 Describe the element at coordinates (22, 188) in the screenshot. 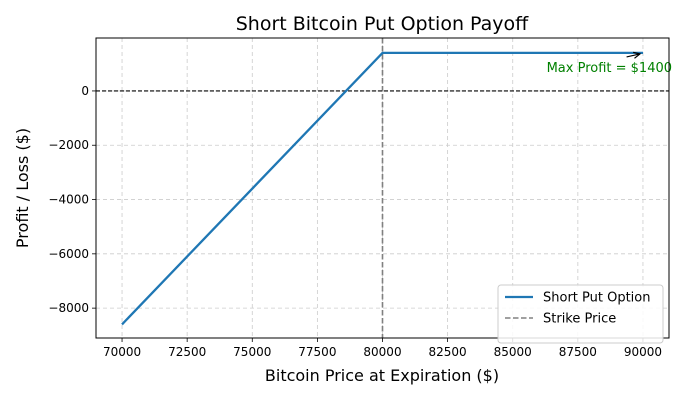

I see `y-axis-label: Profit / Loss ($)` at that location.